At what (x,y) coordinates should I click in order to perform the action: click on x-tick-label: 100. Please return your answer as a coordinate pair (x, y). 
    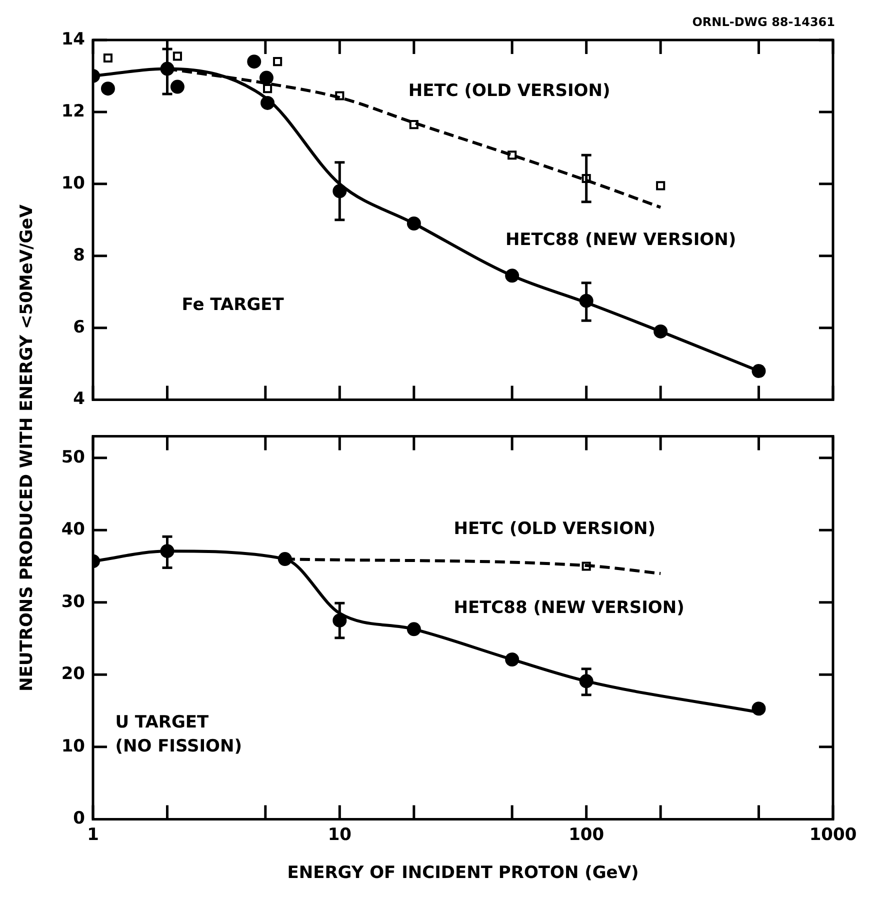
    Looking at the image, I should click on (586, 834).